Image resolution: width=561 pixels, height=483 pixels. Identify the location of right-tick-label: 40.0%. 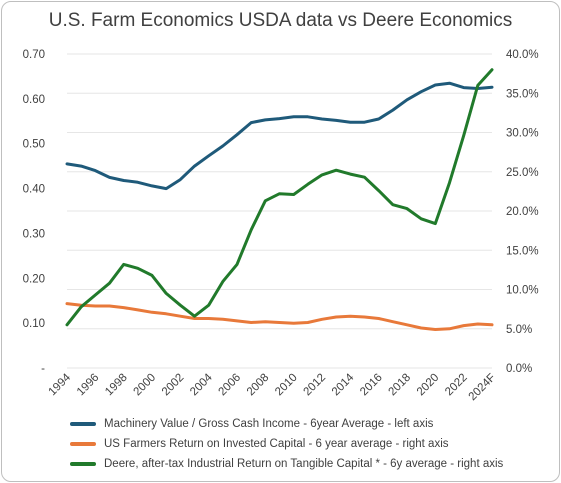
(522, 55).